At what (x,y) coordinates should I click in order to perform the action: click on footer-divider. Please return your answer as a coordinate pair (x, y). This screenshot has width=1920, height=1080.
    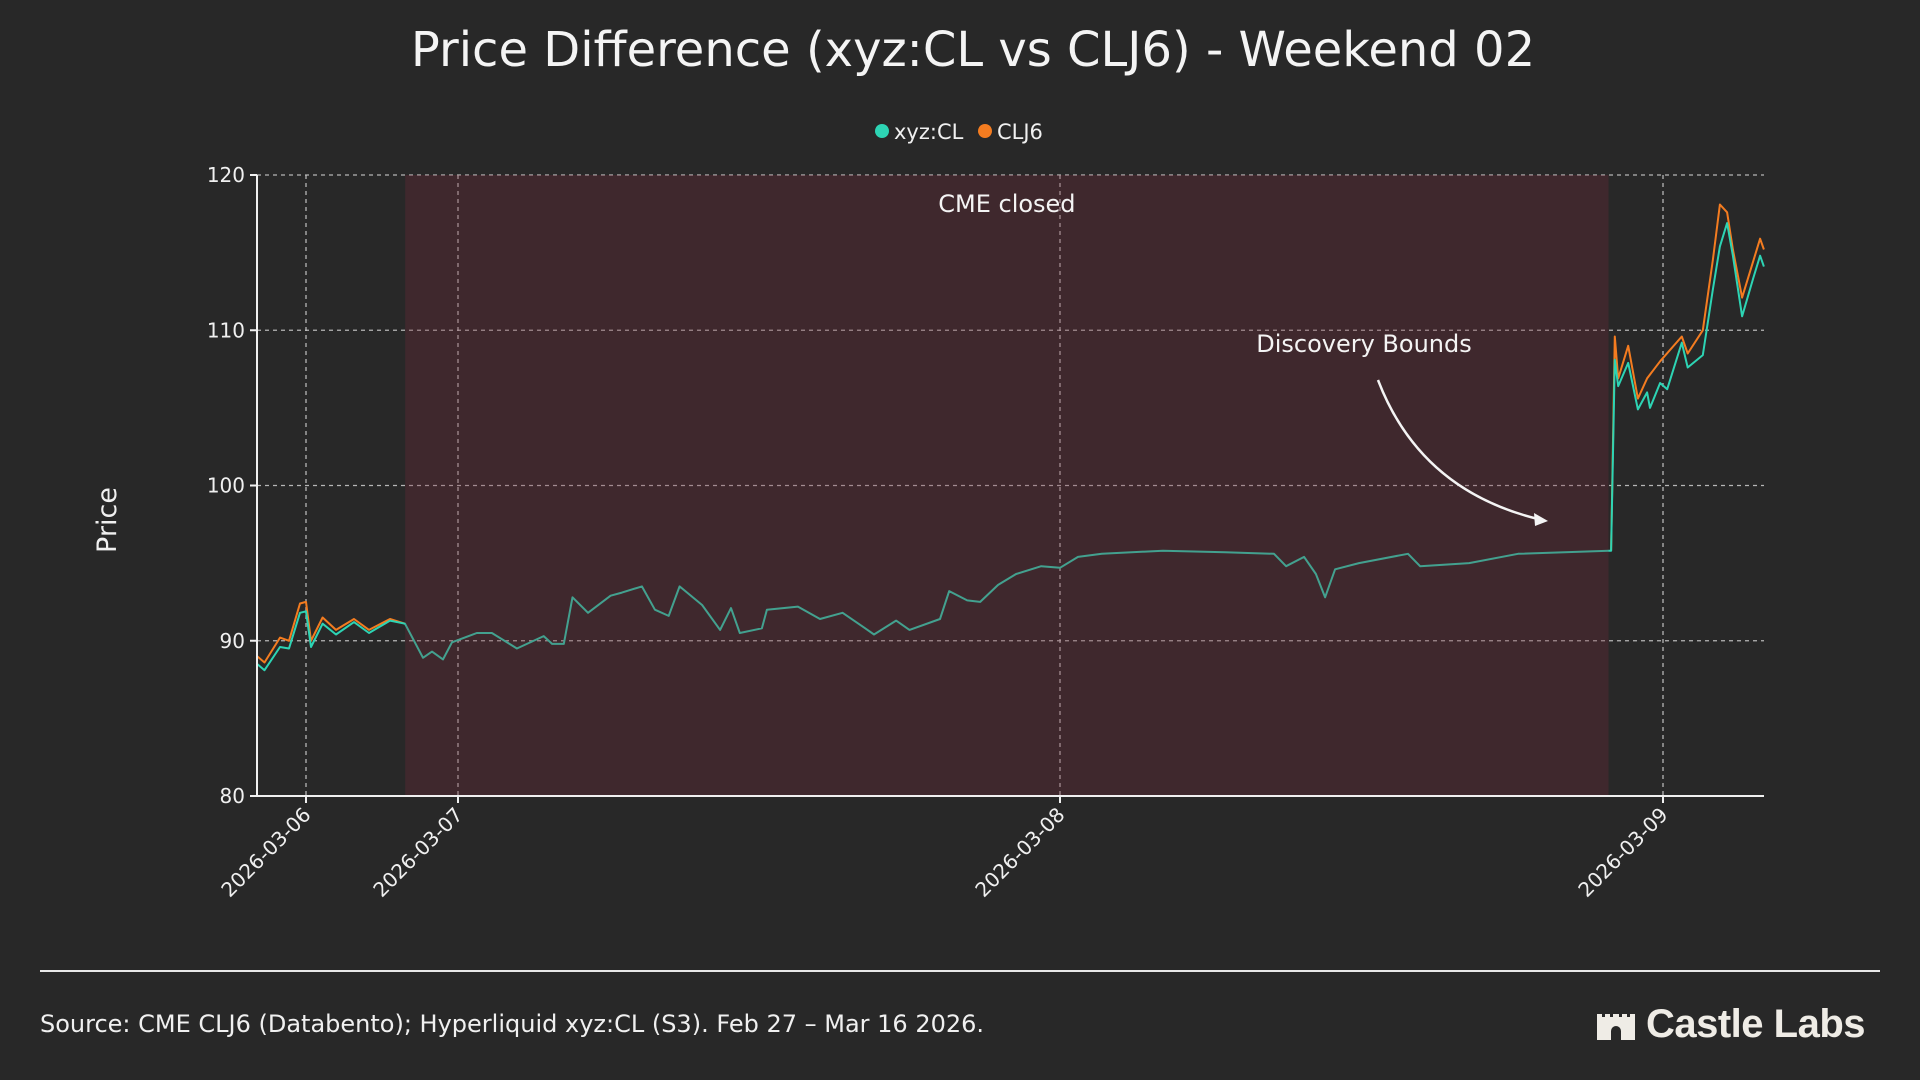
    Looking at the image, I should click on (960, 971).